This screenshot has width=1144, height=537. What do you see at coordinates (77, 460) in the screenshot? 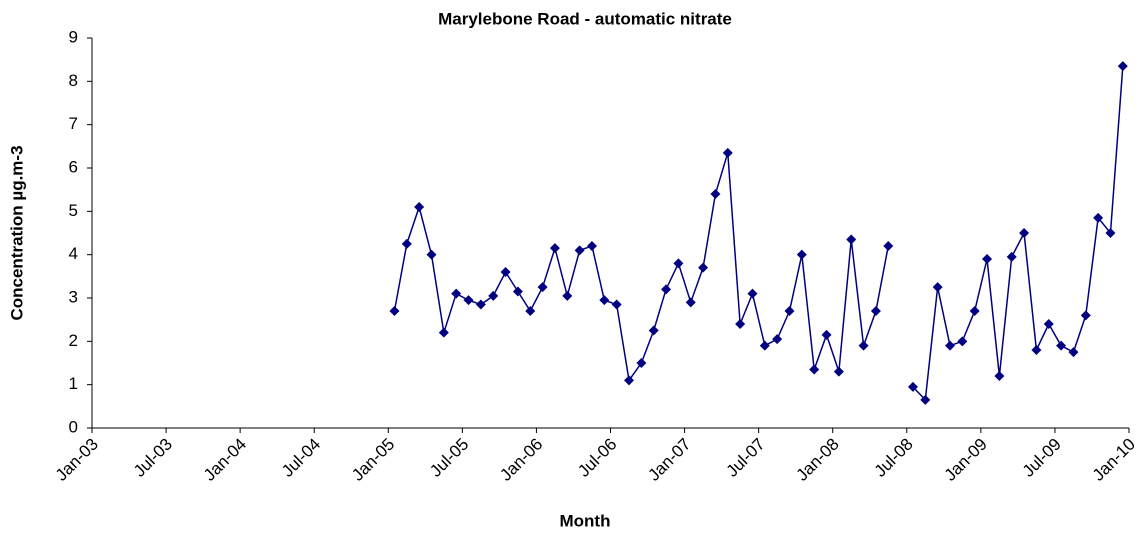
I see `x-tick-label: Jan-03` at bounding box center [77, 460].